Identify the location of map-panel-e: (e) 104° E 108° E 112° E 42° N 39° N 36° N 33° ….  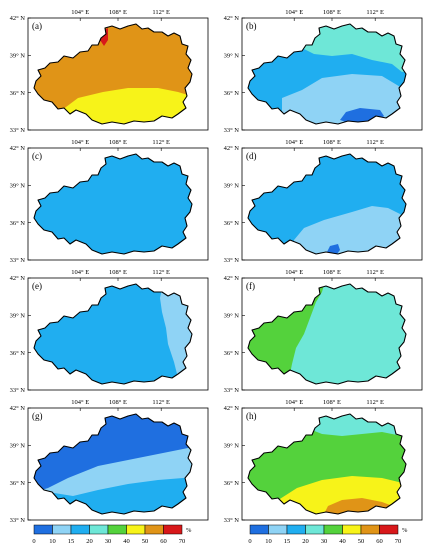
(109, 331).